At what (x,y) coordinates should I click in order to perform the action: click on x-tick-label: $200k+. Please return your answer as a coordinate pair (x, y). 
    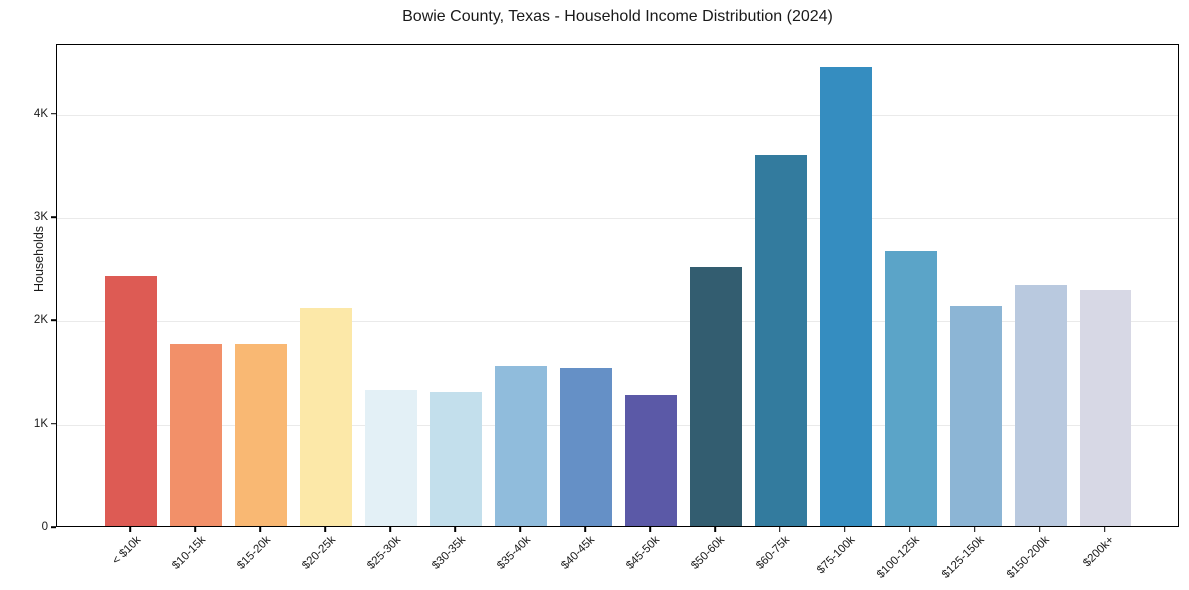
    Looking at the image, I should click on (1099, 552).